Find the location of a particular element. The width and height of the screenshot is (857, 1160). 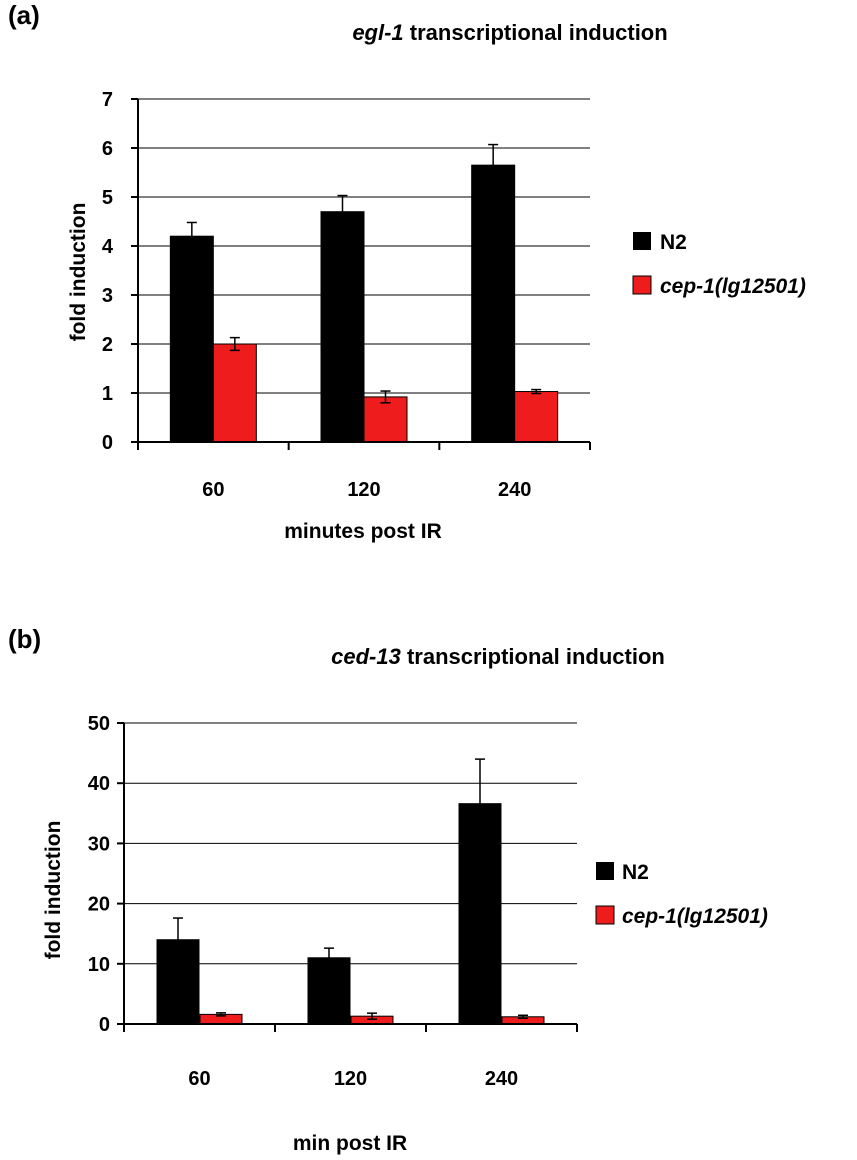

bar-a-s0-c1 is located at coordinates (342, 327).